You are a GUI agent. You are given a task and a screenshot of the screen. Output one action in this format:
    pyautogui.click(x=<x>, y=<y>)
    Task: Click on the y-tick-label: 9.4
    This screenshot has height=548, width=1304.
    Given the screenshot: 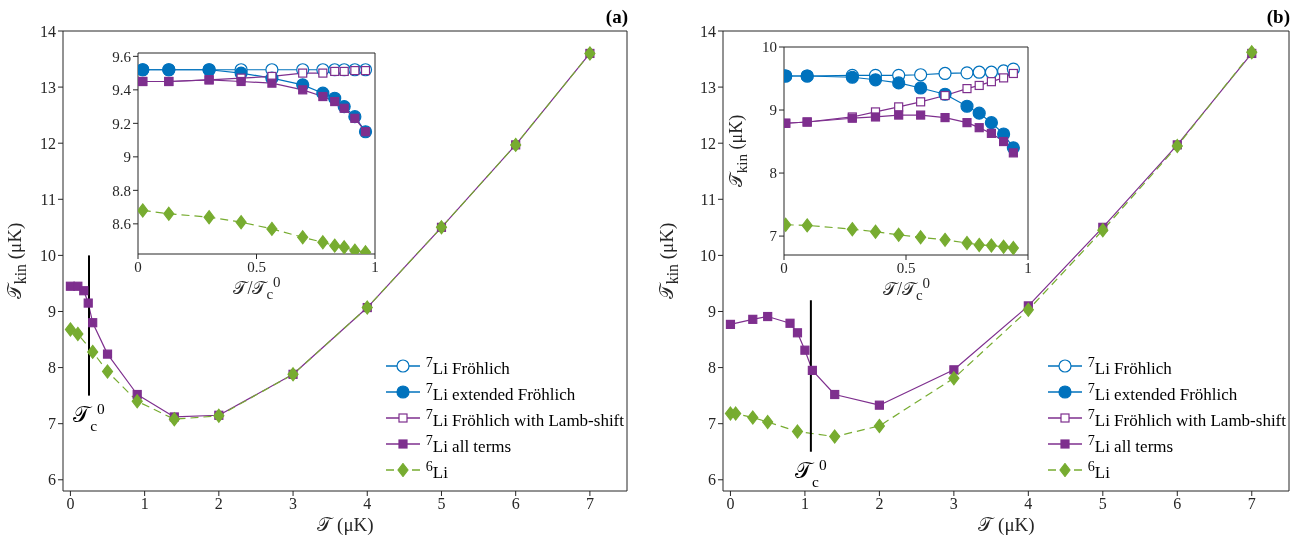 What is the action you would take?
    pyautogui.click(x=122, y=90)
    